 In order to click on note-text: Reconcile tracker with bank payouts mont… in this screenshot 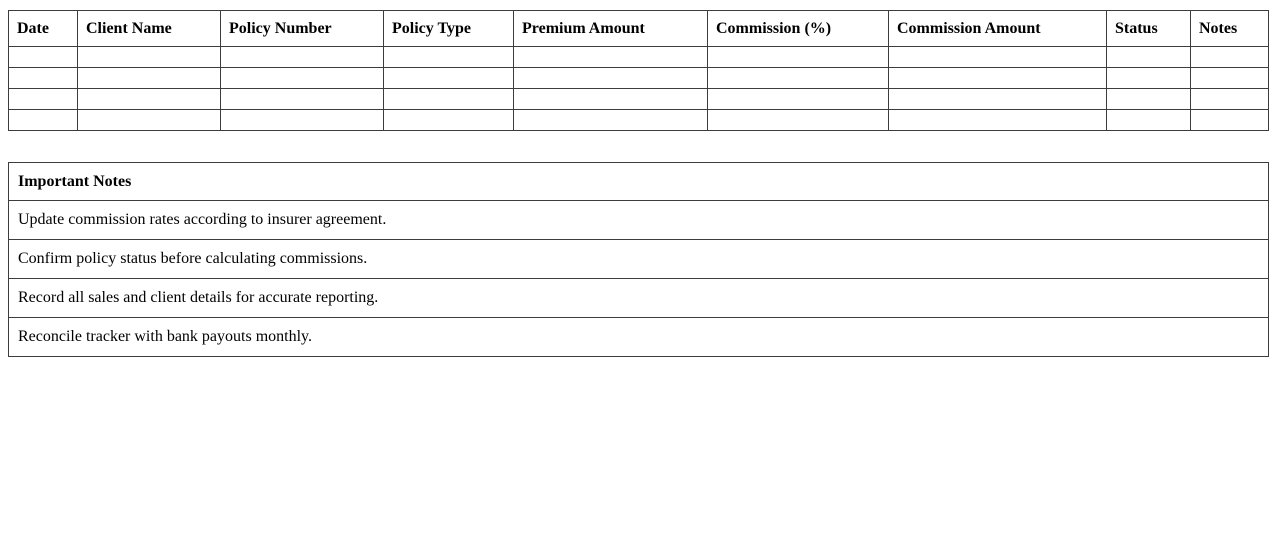, I will do `click(638, 337)`.